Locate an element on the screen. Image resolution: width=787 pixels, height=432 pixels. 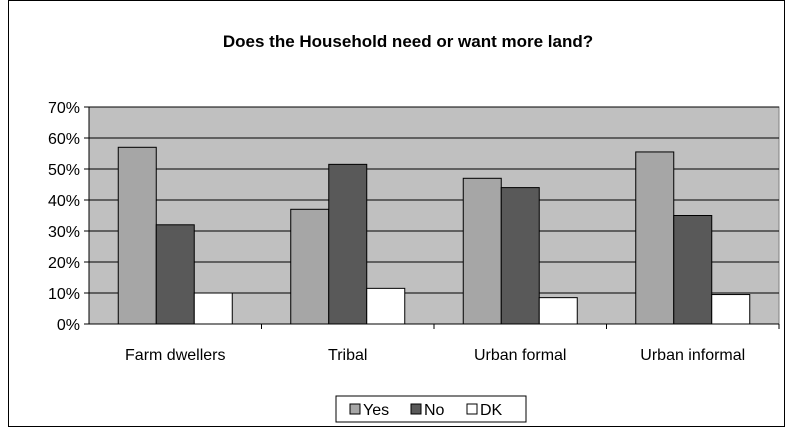
x-tick-label: Tribal is located at coordinates (347, 355).